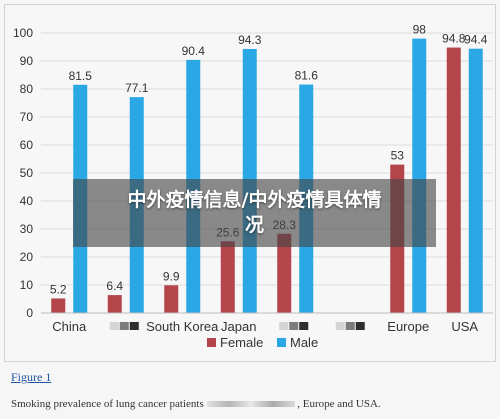  What do you see at coordinates (254, 200) in the screenshot?
I see `overlay-line-1: 中外疫情信息/中外疫情具体情` at bounding box center [254, 200].